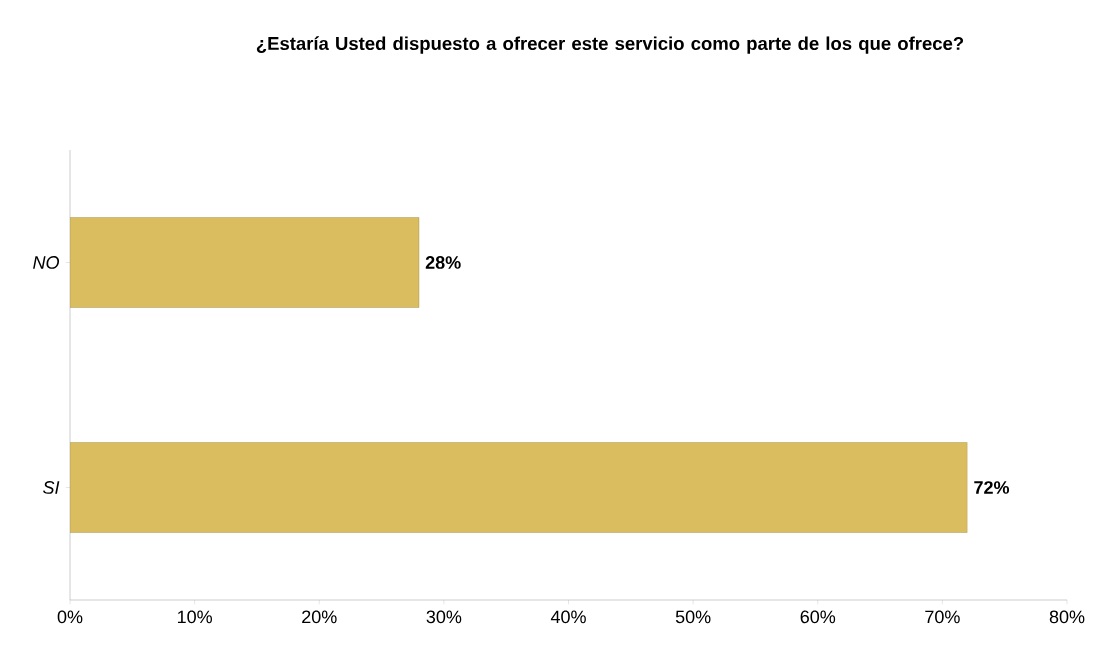  What do you see at coordinates (444, 617) in the screenshot?
I see `x-tick-label: 30%` at bounding box center [444, 617].